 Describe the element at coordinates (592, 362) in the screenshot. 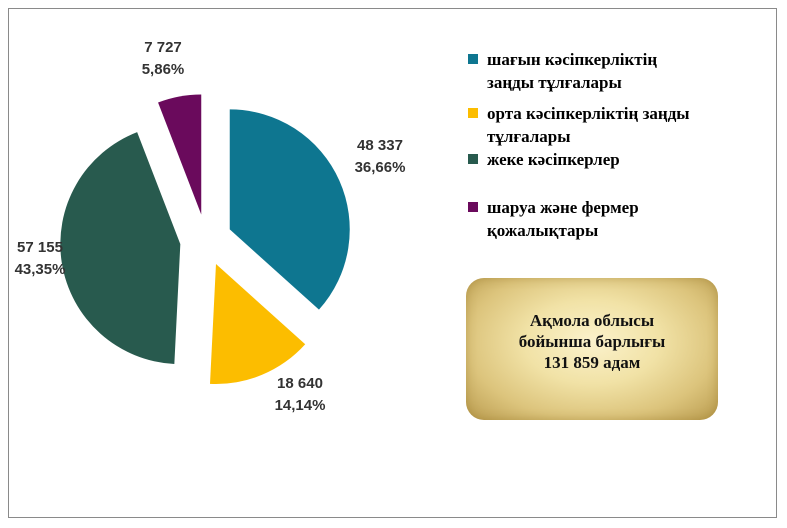

I see `total-line-count: 131 859 адам` at that location.